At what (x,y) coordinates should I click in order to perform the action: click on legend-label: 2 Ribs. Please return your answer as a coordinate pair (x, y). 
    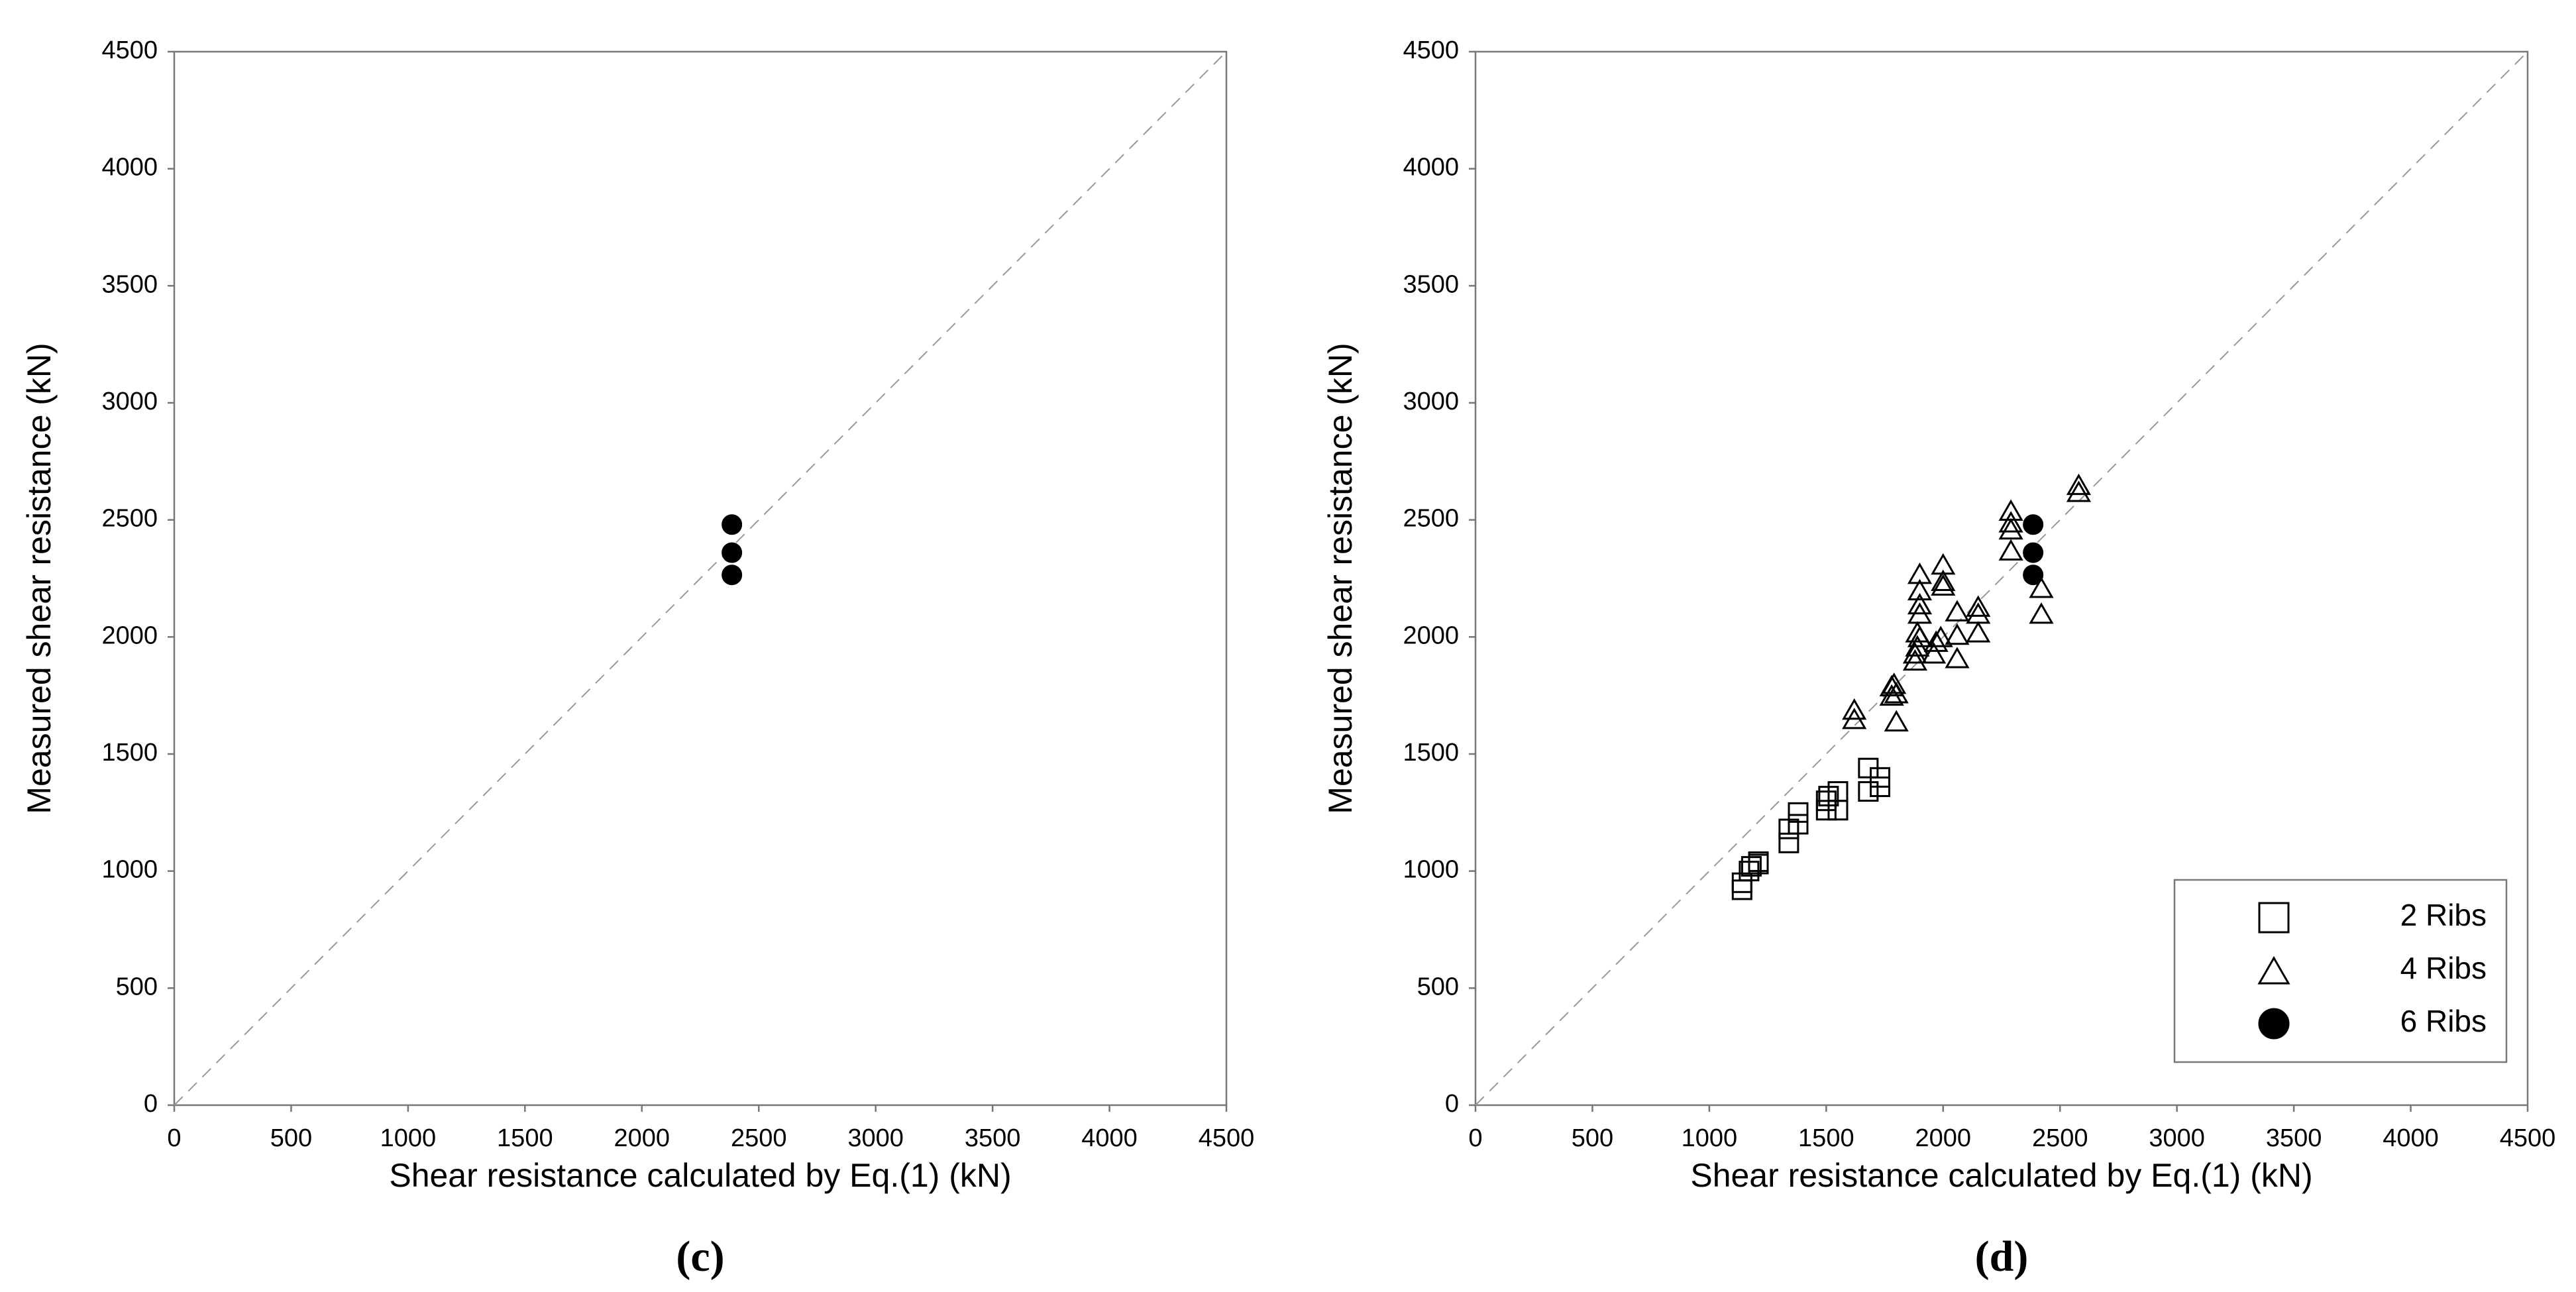
    Looking at the image, I should click on (2443, 915).